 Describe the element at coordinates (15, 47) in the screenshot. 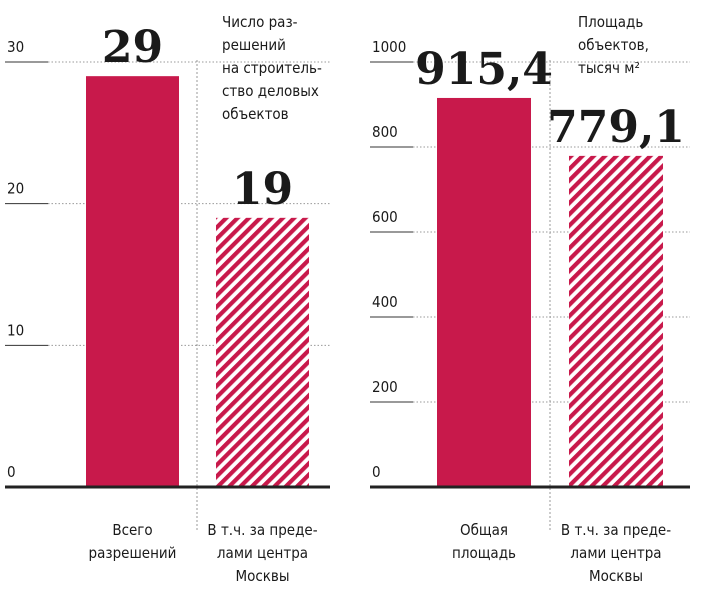

I see `y-tick-label: 30` at that location.